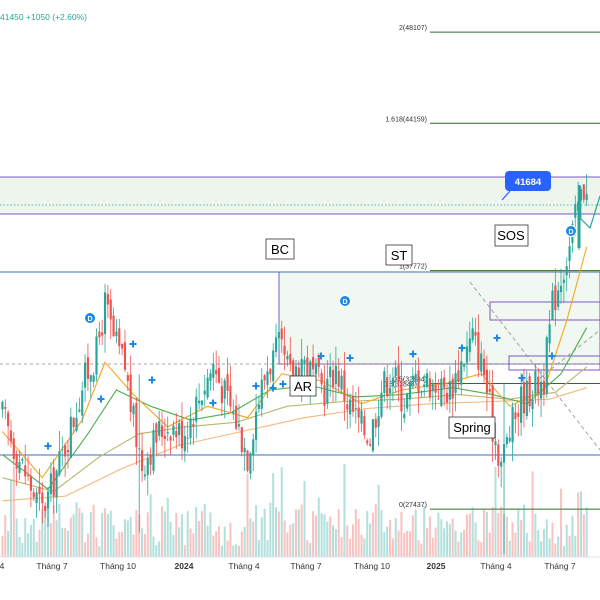 Image resolution: width=600 pixels, height=600 pixels. I want to click on x-tick-label: 2024, so click(184, 566).